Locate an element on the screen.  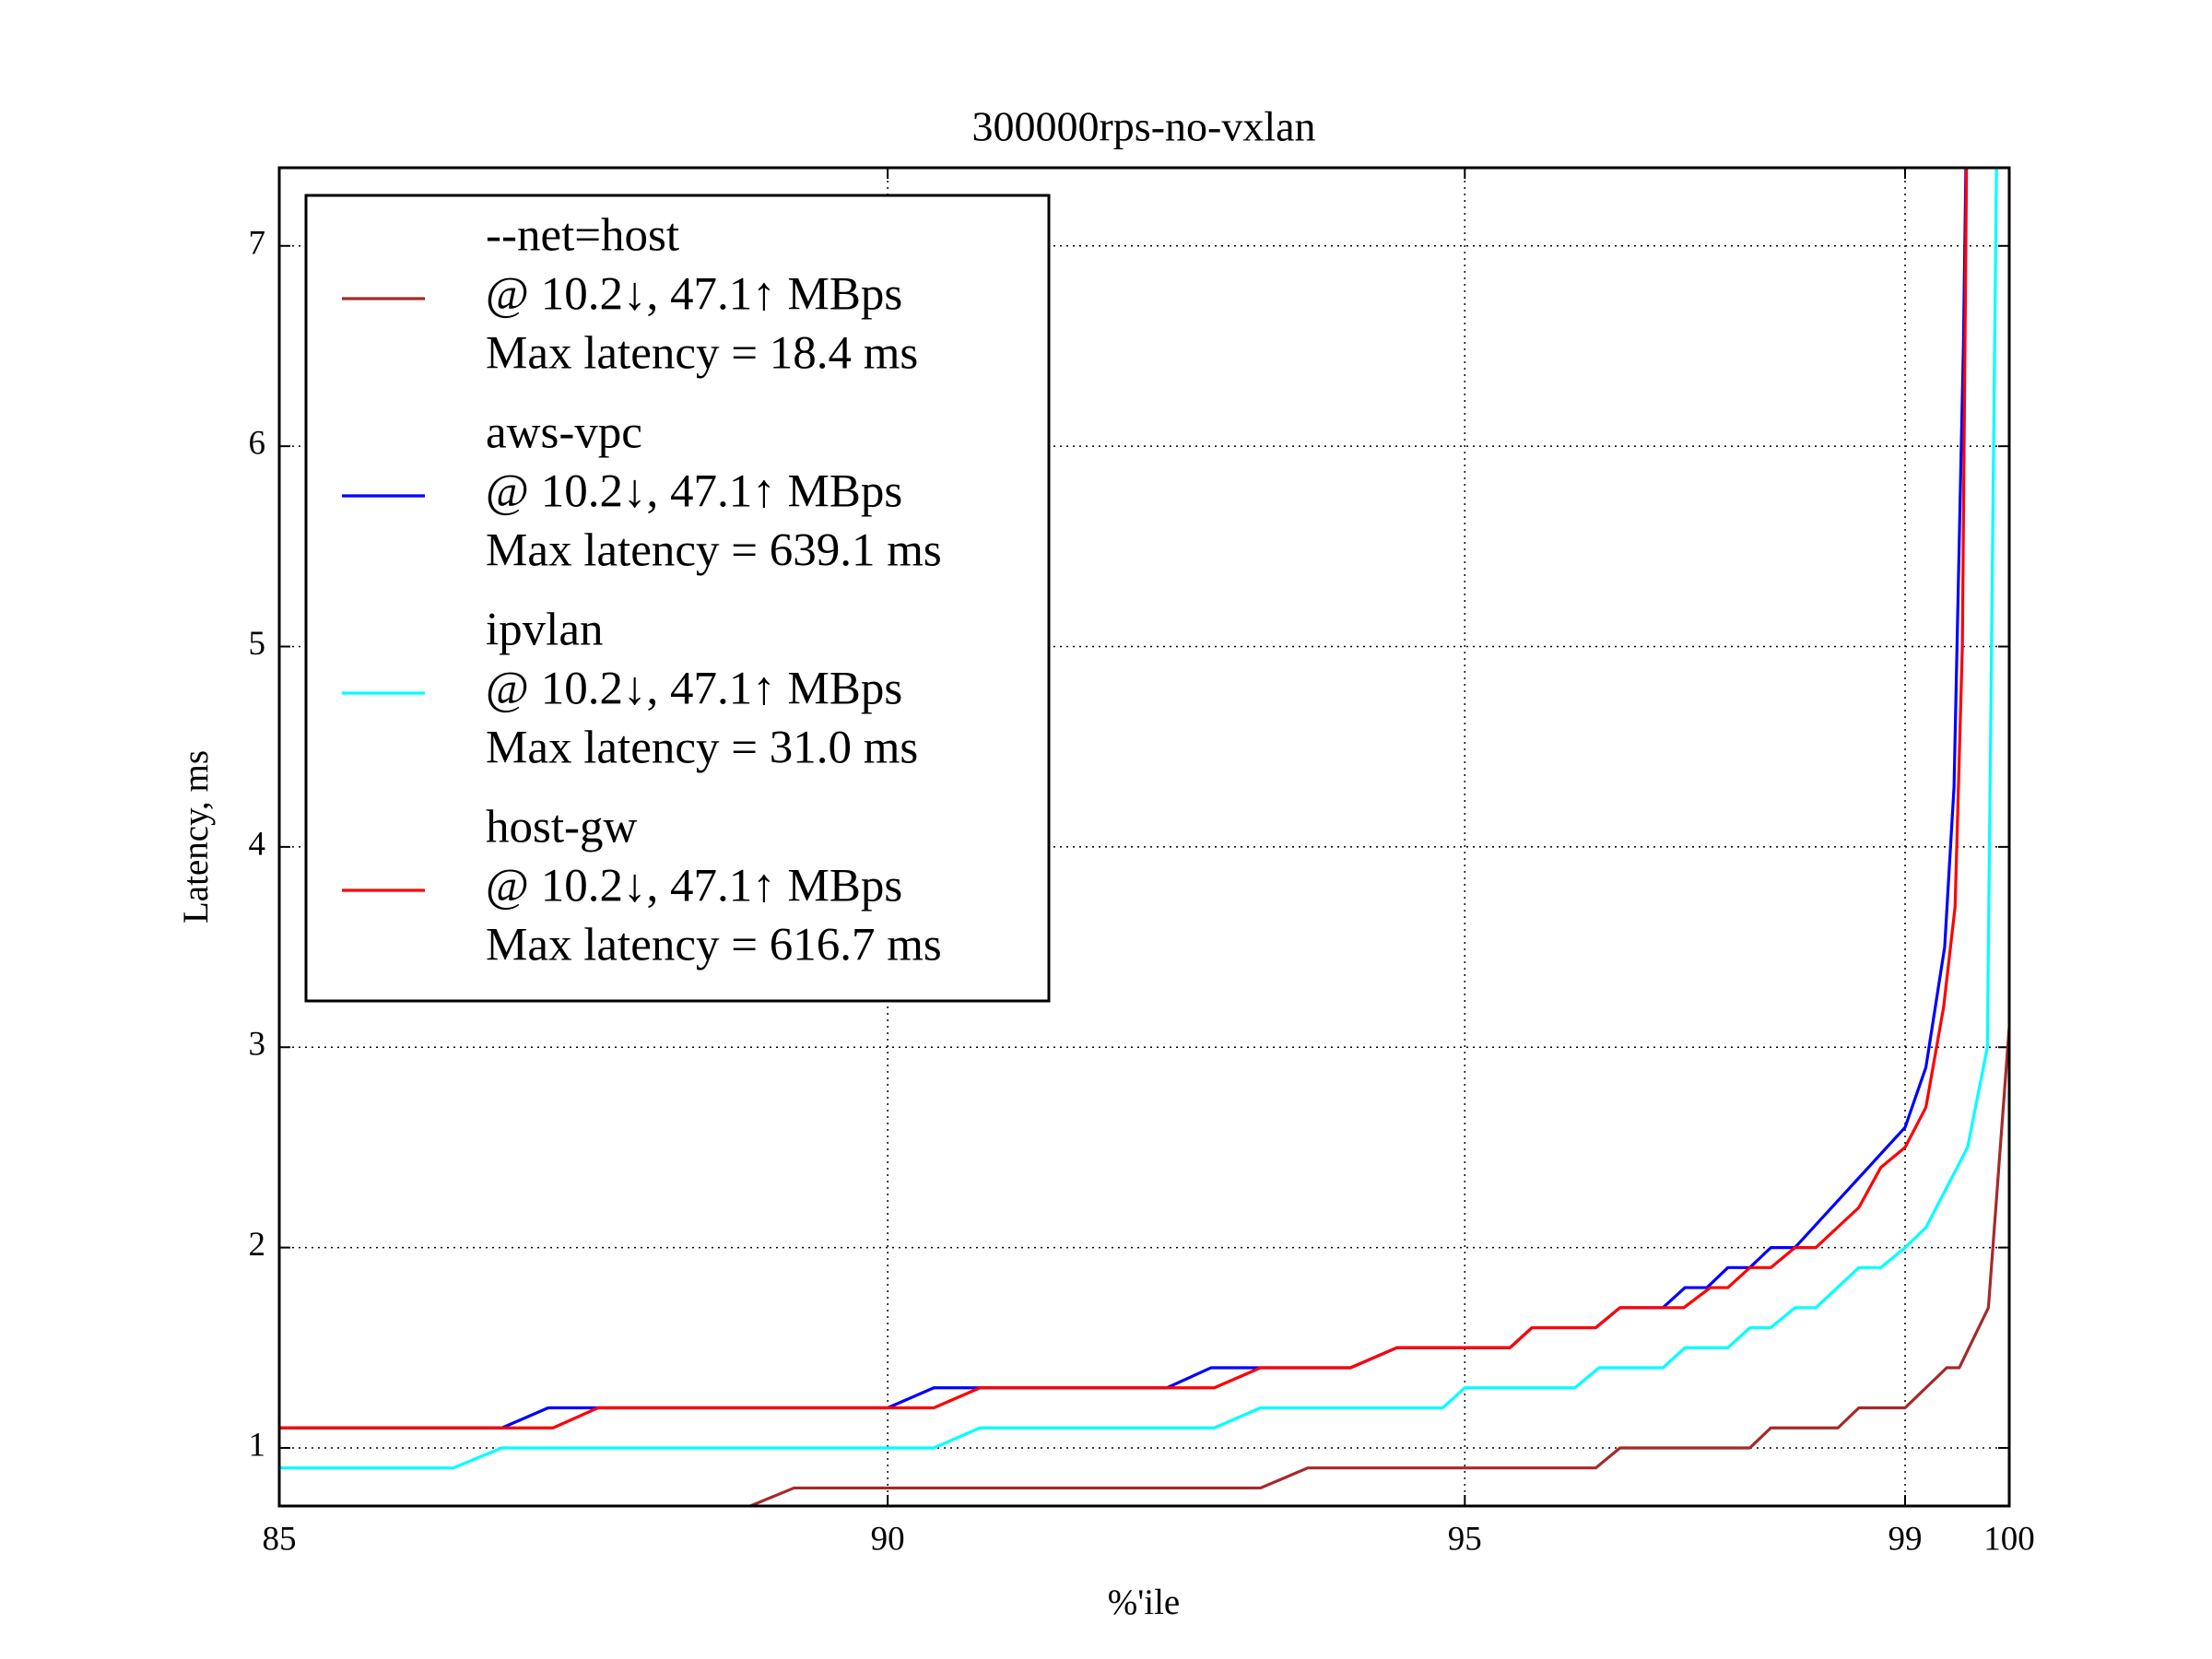
x-tick-label: 100 is located at coordinates (2009, 1539).